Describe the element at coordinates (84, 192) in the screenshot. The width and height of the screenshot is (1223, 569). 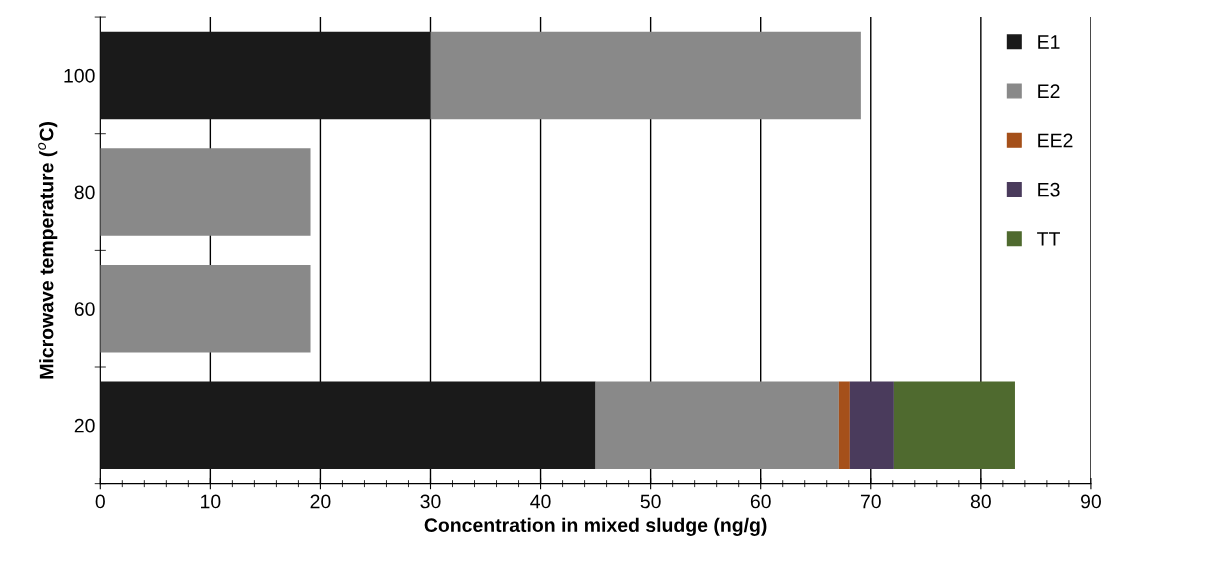
I see `y-tick-label: 80` at that location.